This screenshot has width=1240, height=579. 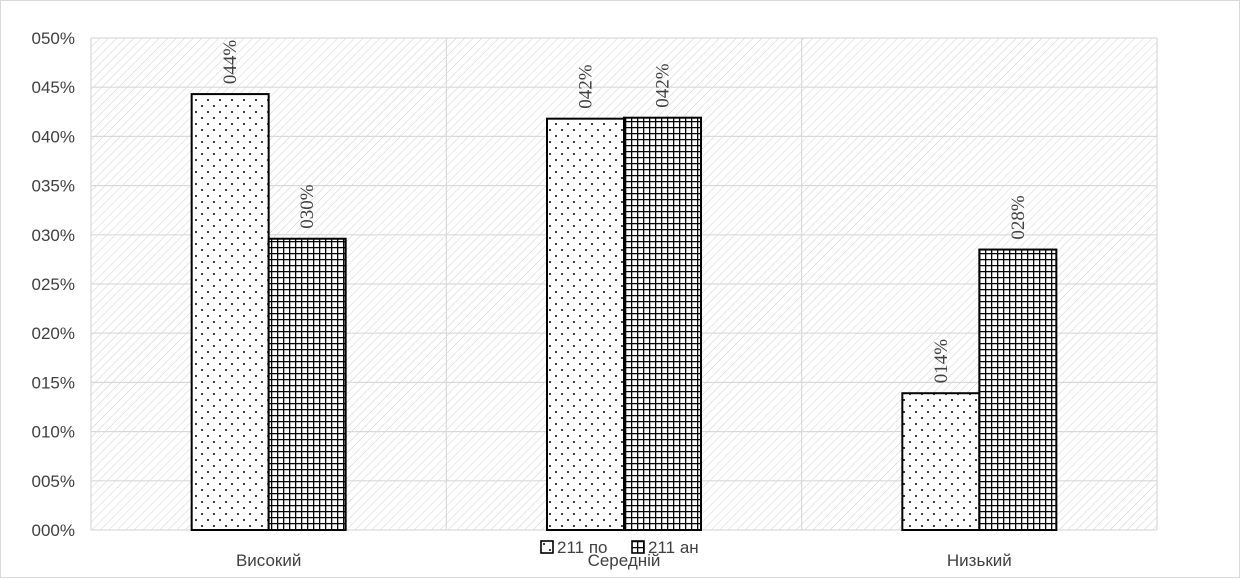 I want to click on y-tick-label: 045%, so click(x=53, y=87).